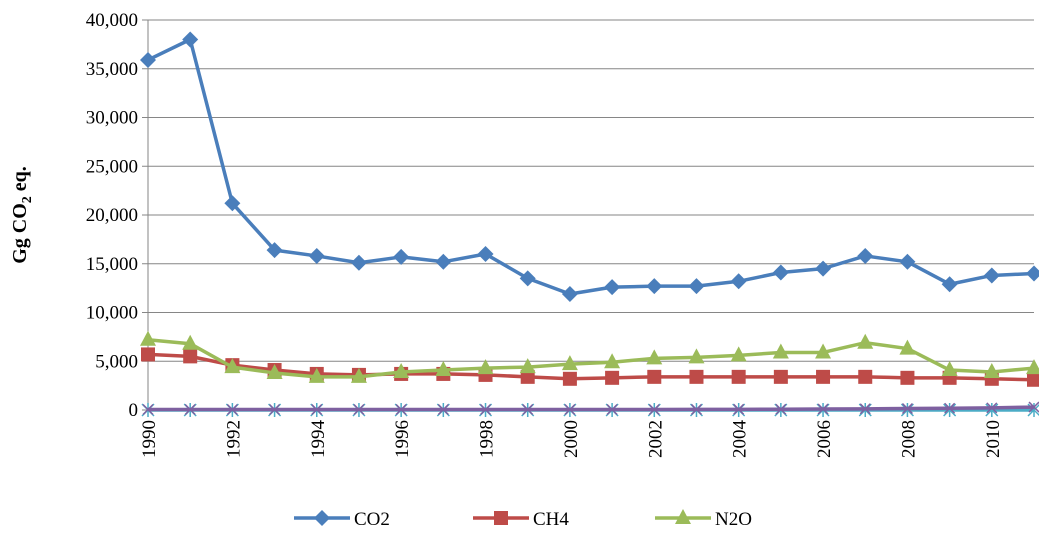  Describe the element at coordinates (733, 519) in the screenshot. I see `legend-label: N2O` at that location.